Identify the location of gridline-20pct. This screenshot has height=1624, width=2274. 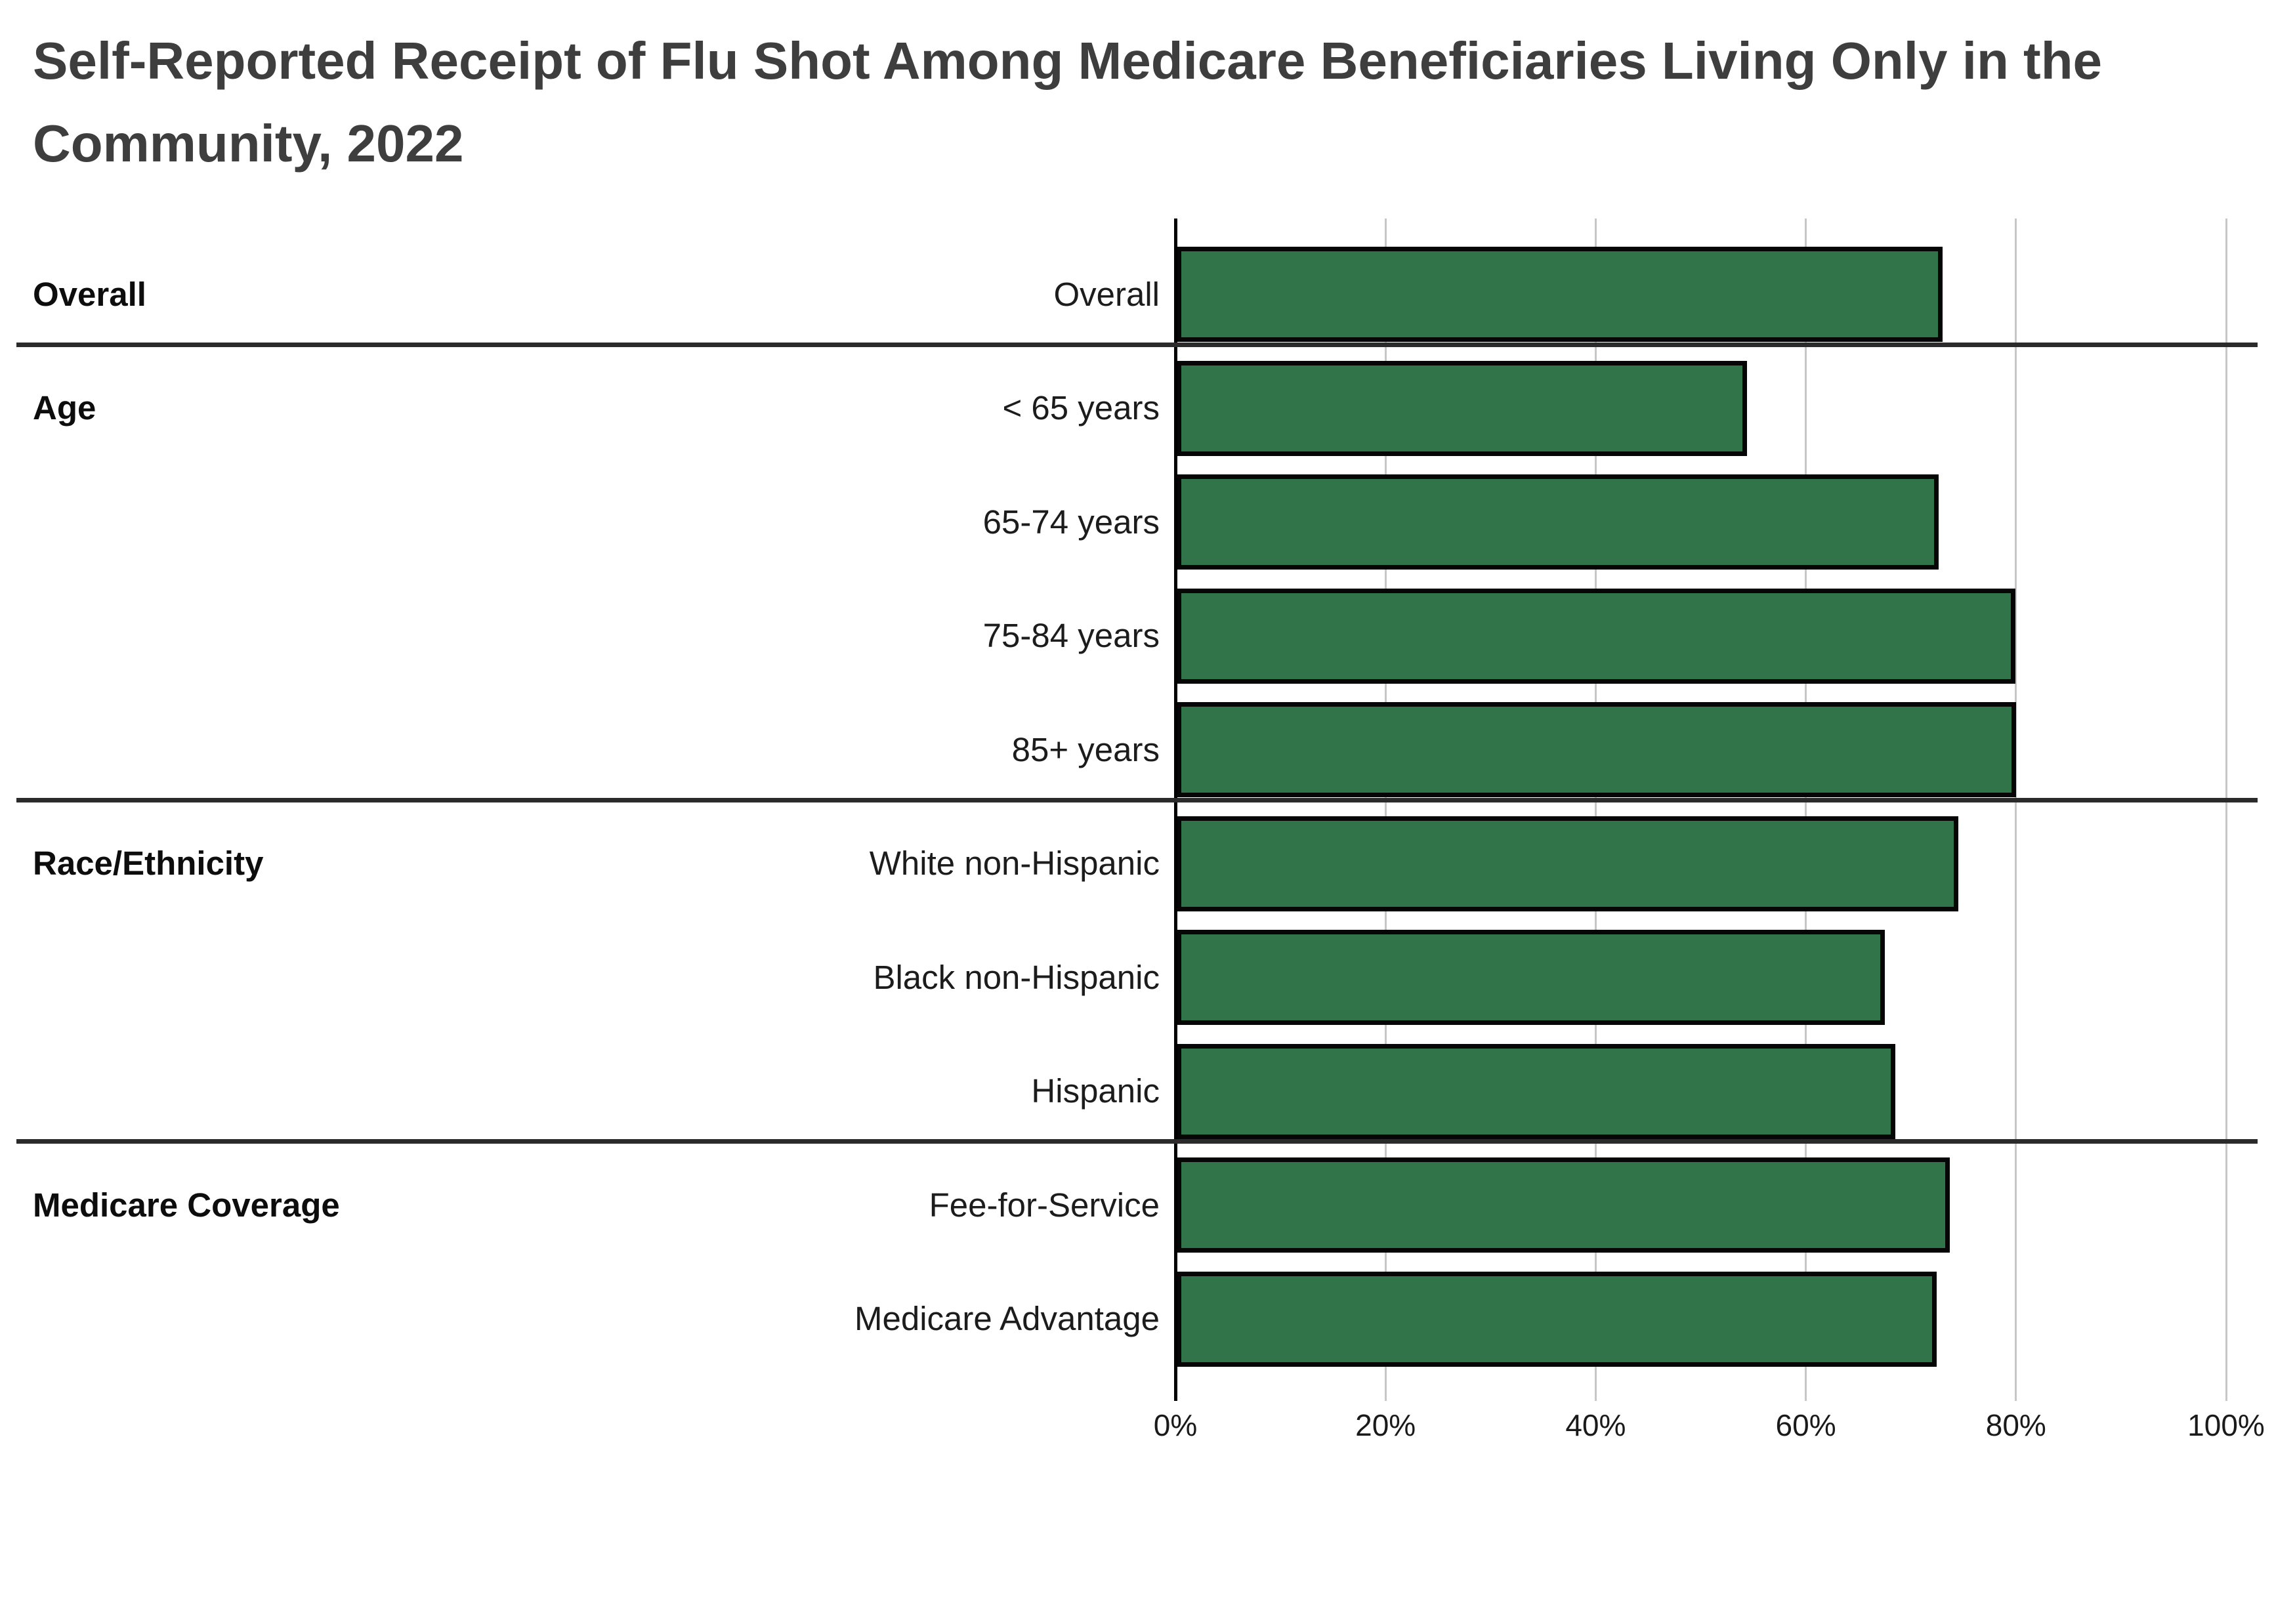
(1385, 810).